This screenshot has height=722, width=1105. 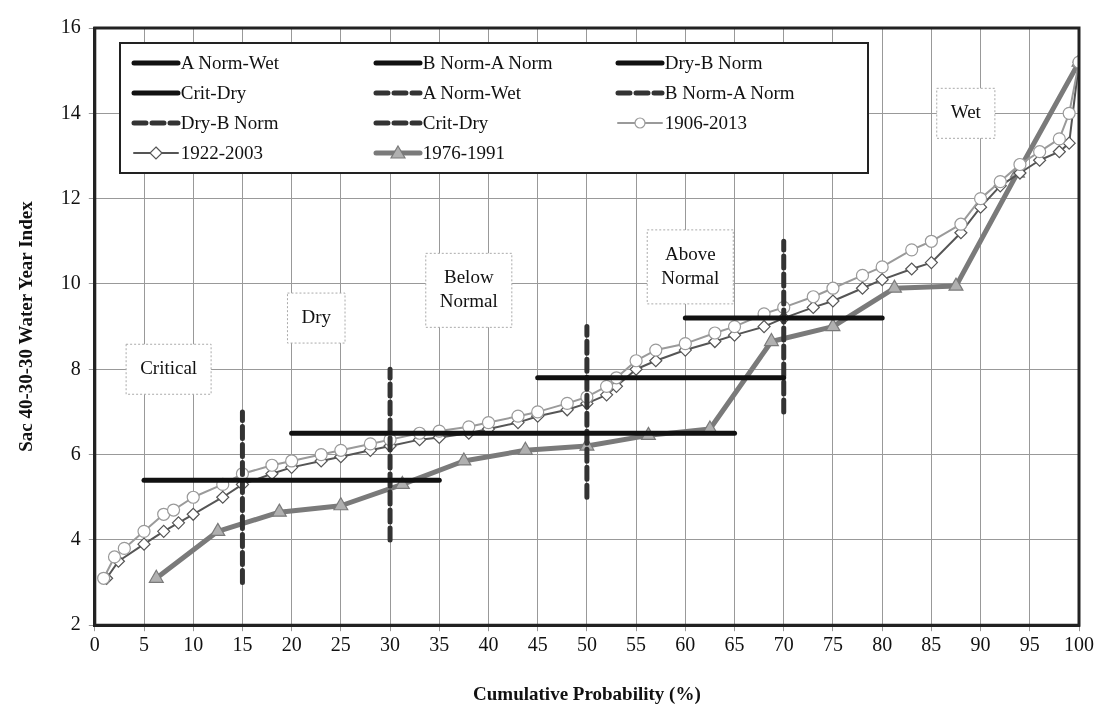 I want to click on x-tick-label: 45, so click(x=537, y=644).